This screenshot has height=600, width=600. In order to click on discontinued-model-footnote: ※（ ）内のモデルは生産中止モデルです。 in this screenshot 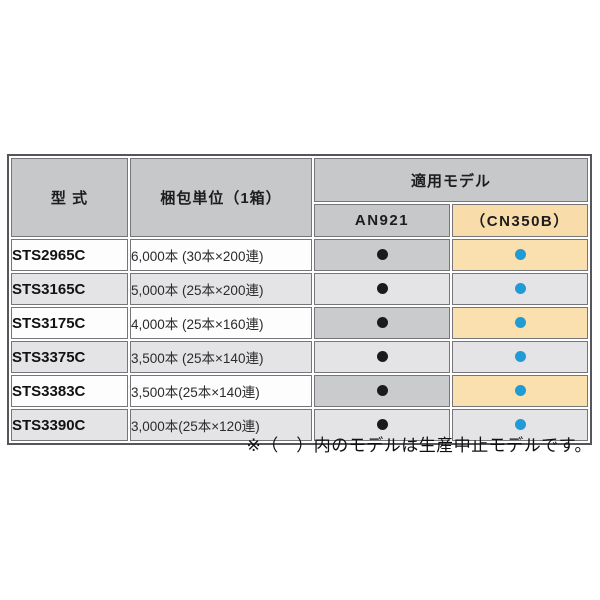, I will do `click(419, 445)`.